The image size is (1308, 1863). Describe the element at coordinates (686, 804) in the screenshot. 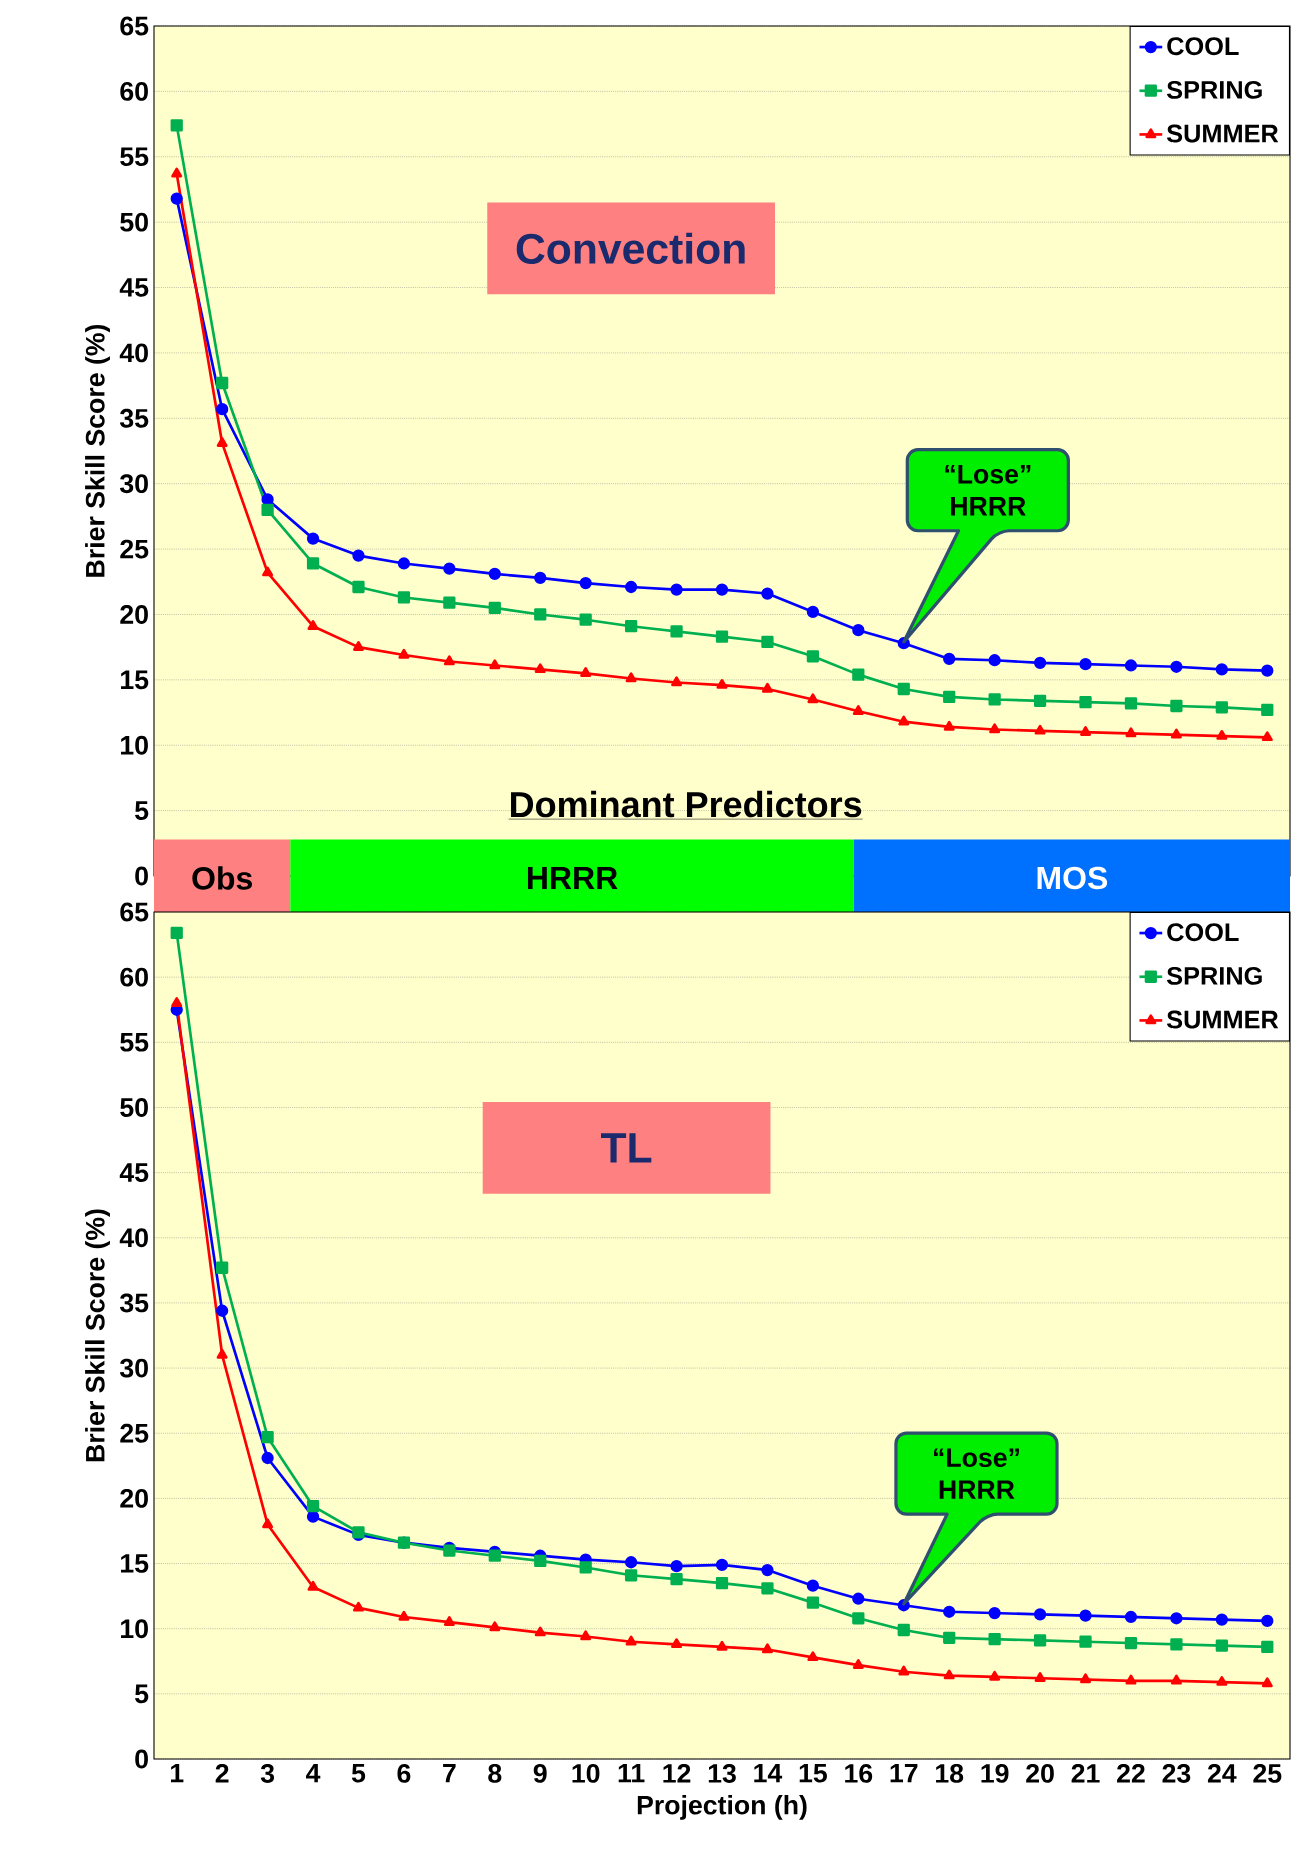

I see `annotation: Dominant Predictors` at that location.